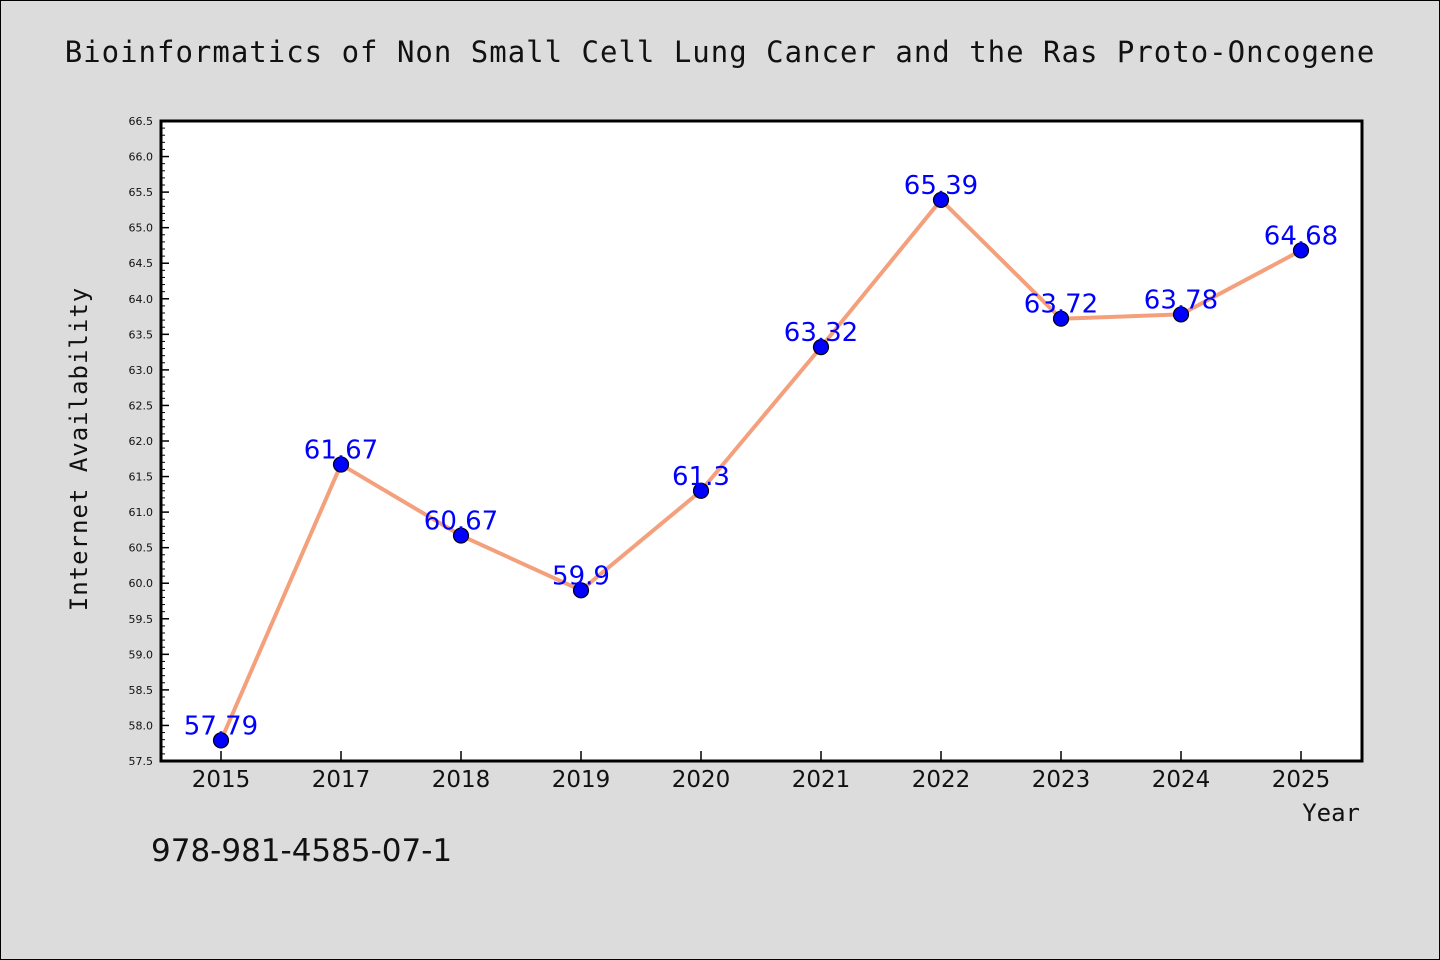  What do you see at coordinates (141, 654) in the screenshot?
I see `y-tick-label: 59.0` at bounding box center [141, 654].